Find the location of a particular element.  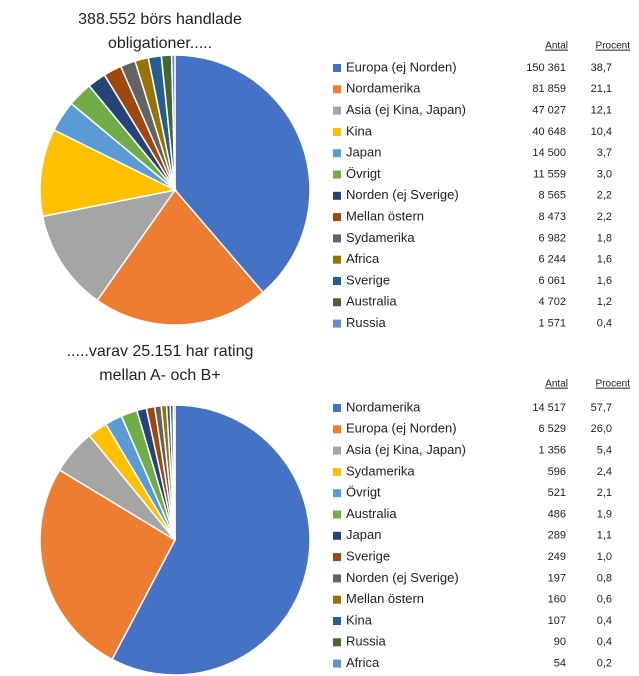

count-label: 6 244 is located at coordinates (552, 260).